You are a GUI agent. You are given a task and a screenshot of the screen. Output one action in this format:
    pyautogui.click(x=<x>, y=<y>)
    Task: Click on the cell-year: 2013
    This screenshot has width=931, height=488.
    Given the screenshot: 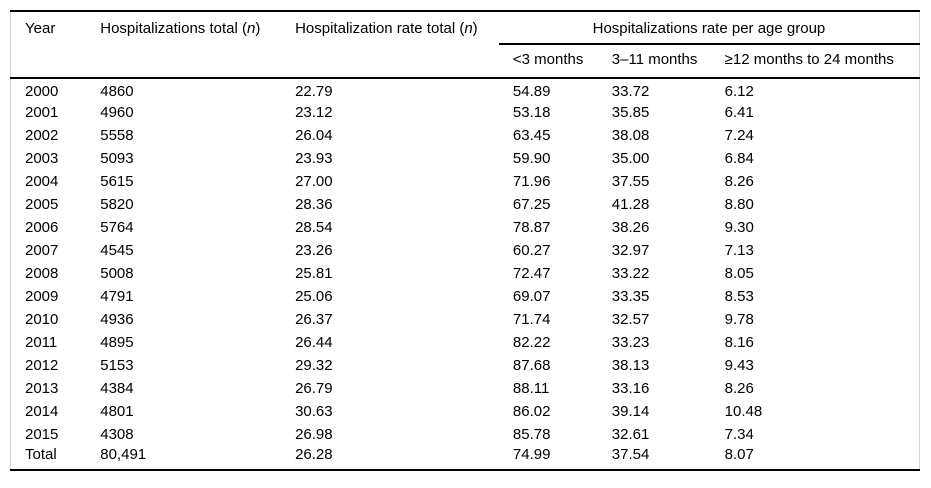 What is the action you would take?
    pyautogui.click(x=42, y=388)
    